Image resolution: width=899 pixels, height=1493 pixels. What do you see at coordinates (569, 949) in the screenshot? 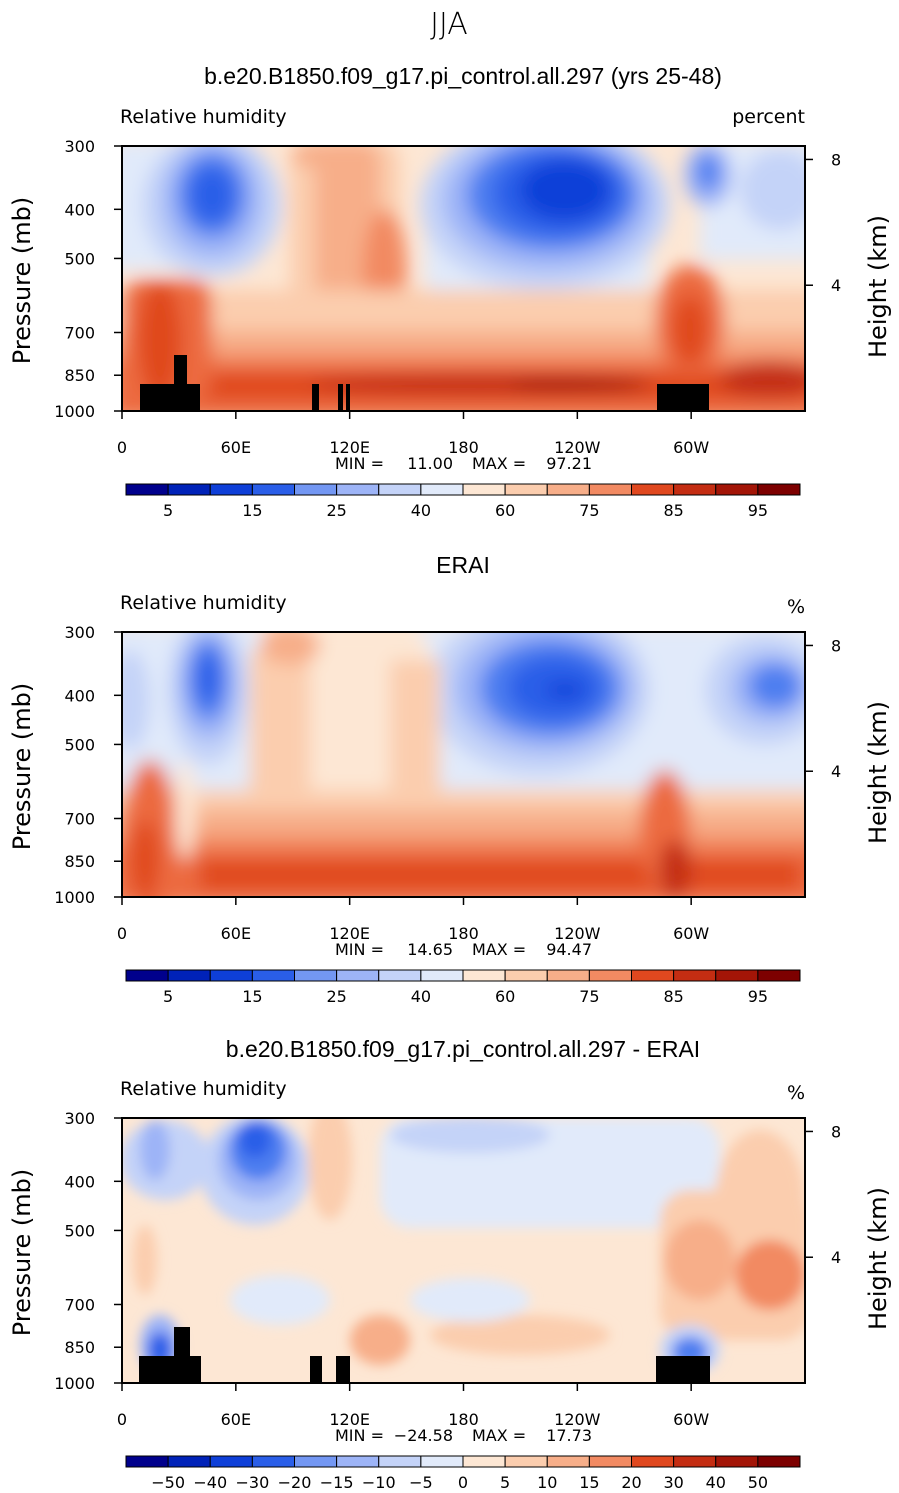
I see `max-value: 94.47` at bounding box center [569, 949].